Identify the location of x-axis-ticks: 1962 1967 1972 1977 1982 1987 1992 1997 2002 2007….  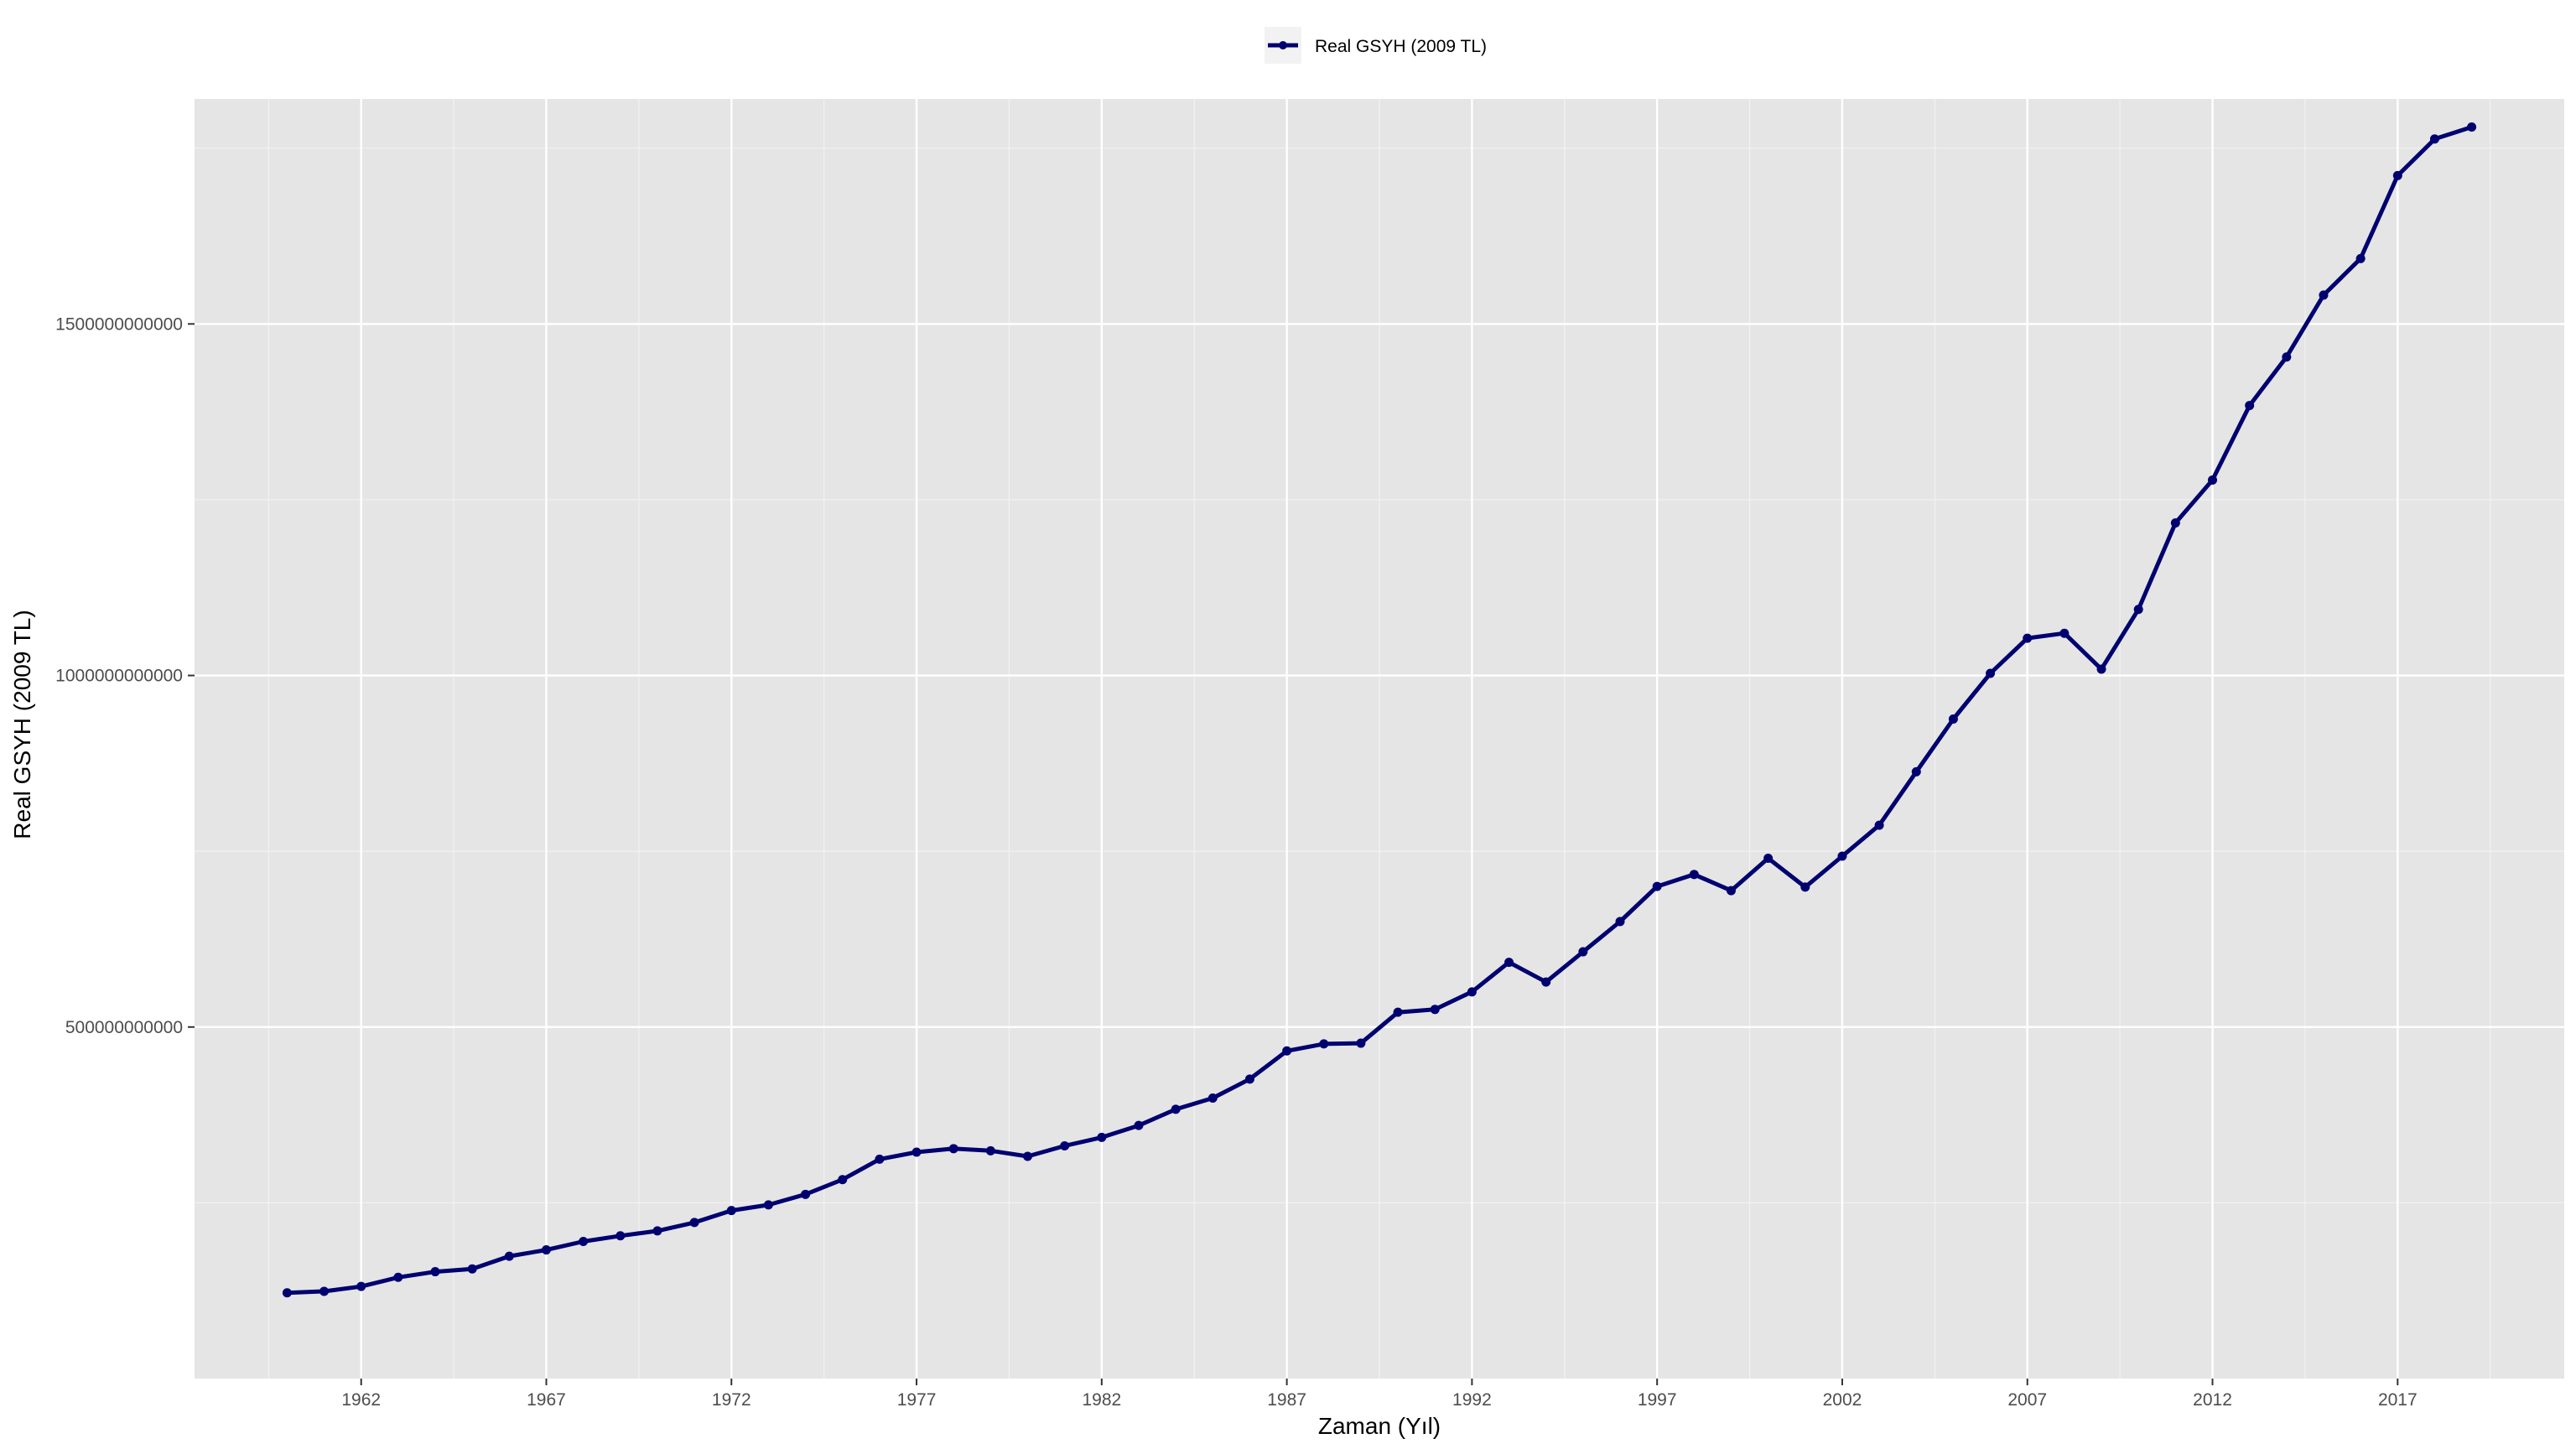
(1379, 1394).